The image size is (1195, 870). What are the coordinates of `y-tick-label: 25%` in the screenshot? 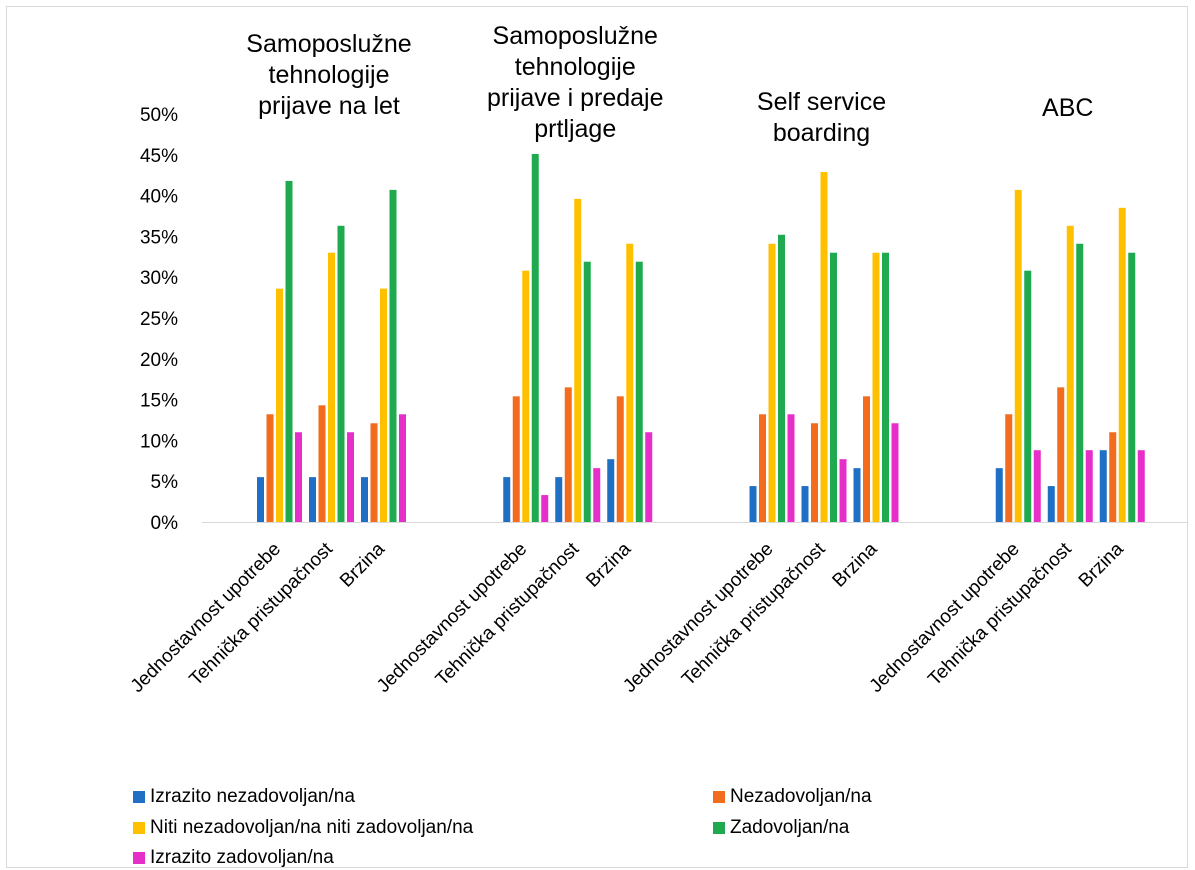 It's located at (159, 319).